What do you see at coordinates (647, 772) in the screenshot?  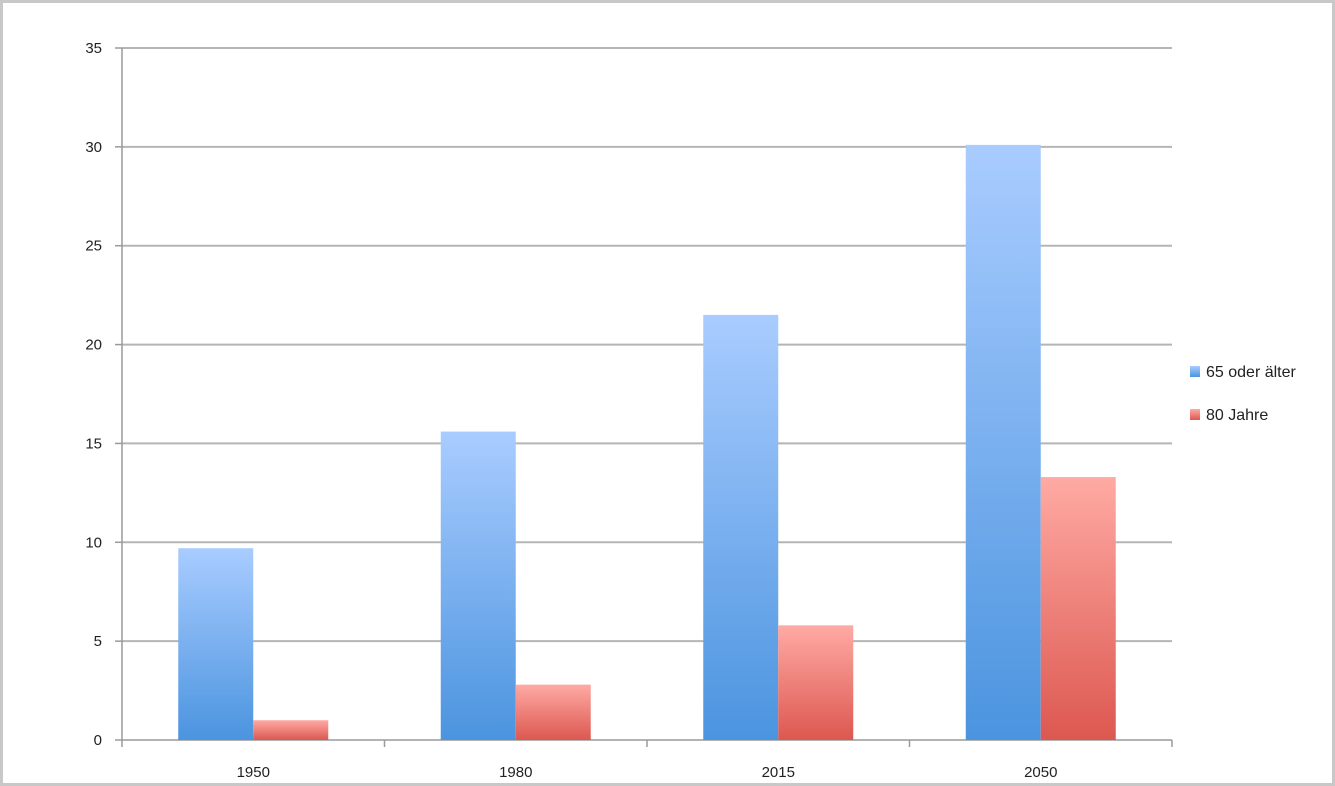 I see `x-tick-labels: 1950 1980 2015 2050` at bounding box center [647, 772].